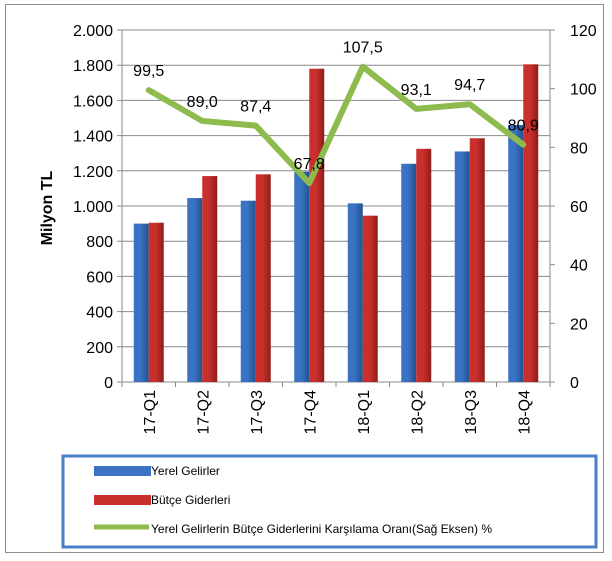 This screenshot has width=612, height=561. Describe the element at coordinates (524, 412) in the screenshot. I see `x-tick-label: 18-Q4` at that location.